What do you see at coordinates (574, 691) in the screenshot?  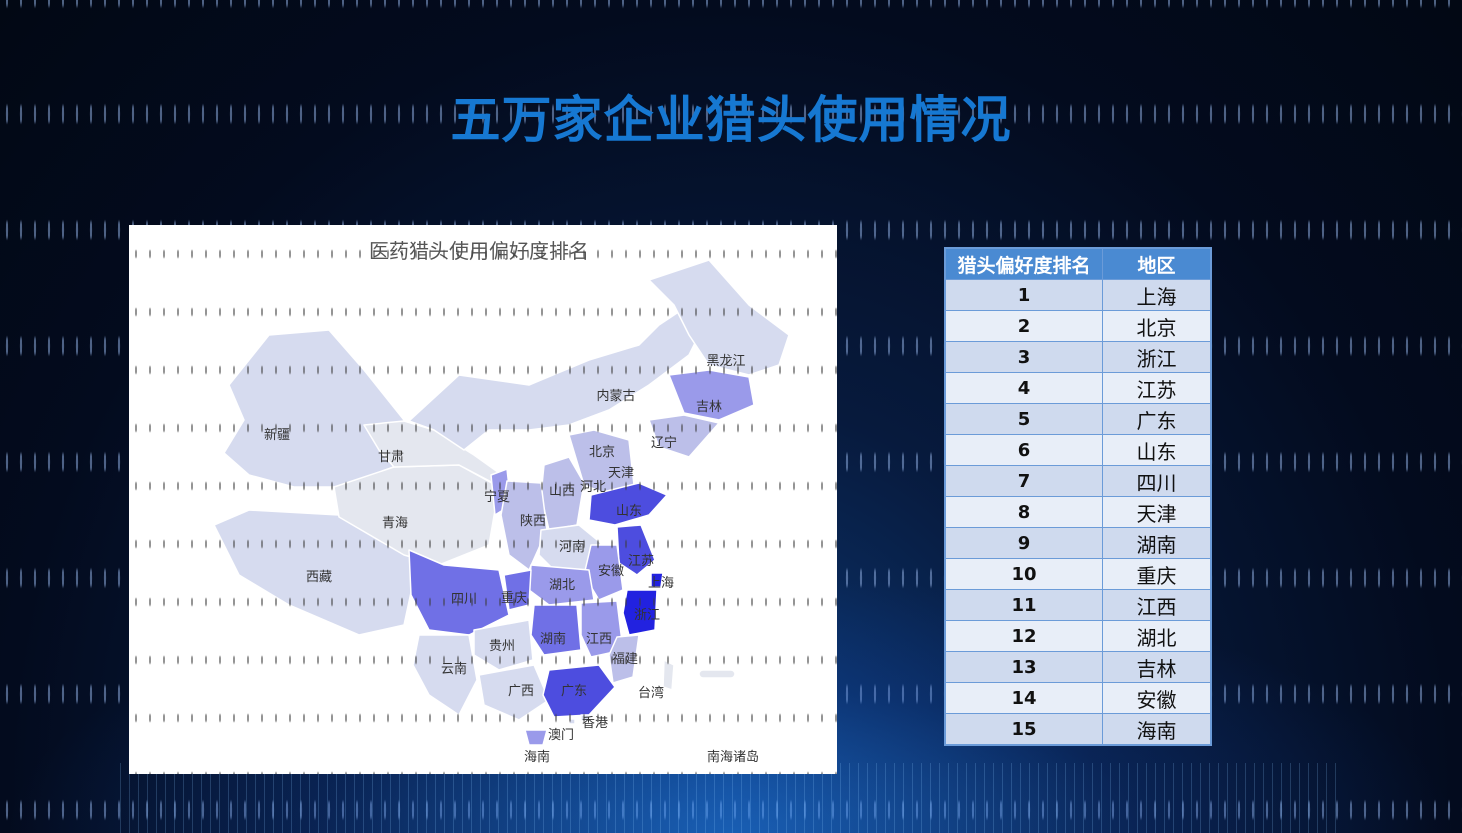 I see `province-label: 广东` at bounding box center [574, 691].